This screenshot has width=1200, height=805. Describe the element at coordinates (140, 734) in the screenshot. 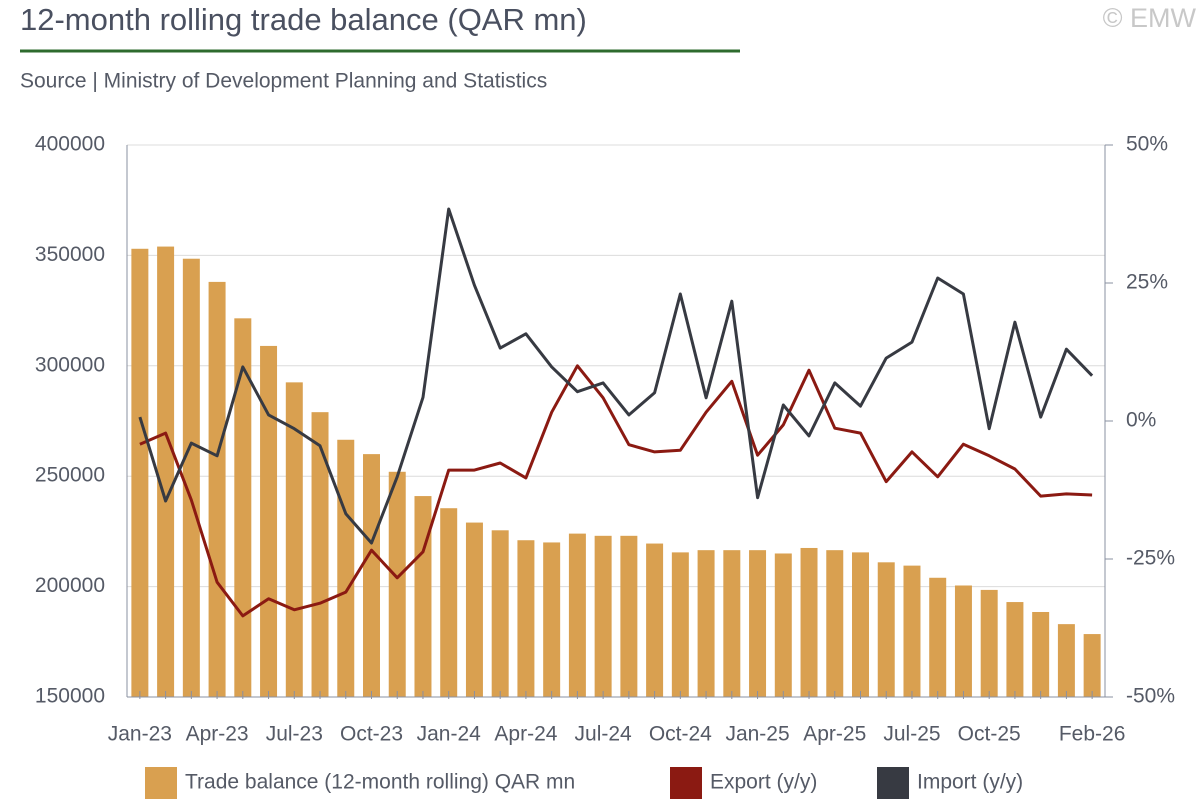

I see `x-tick-label: Jan-23` at that location.